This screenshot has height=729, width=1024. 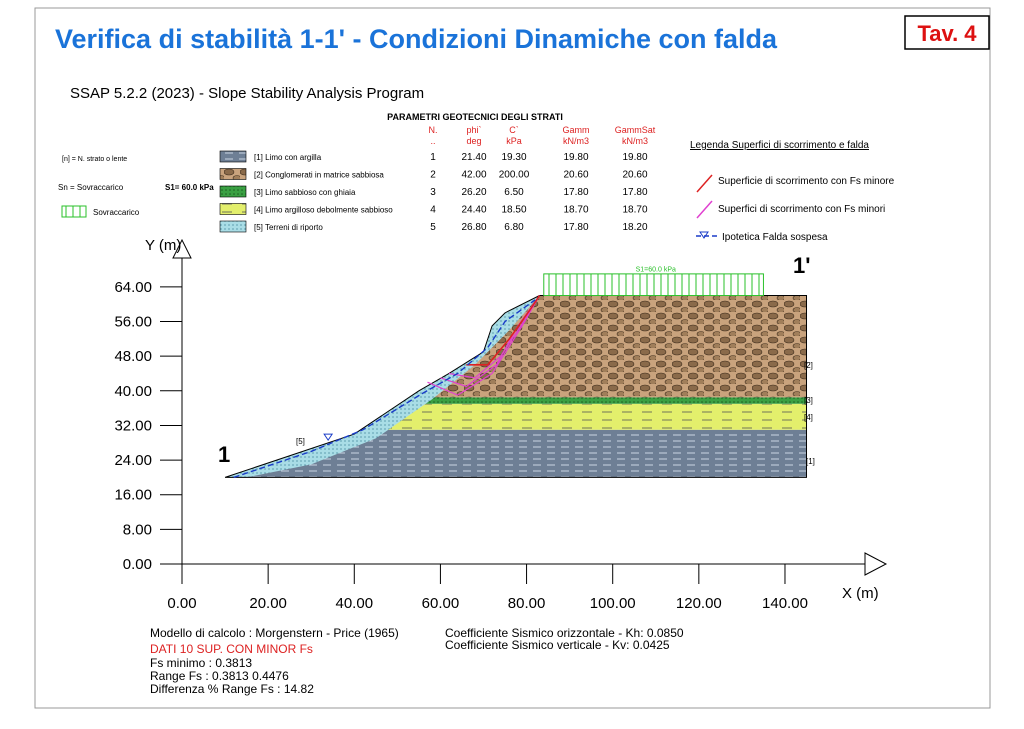 What do you see at coordinates (201, 663) in the screenshot?
I see `footer: Fs minimo : 0.3813` at bounding box center [201, 663].